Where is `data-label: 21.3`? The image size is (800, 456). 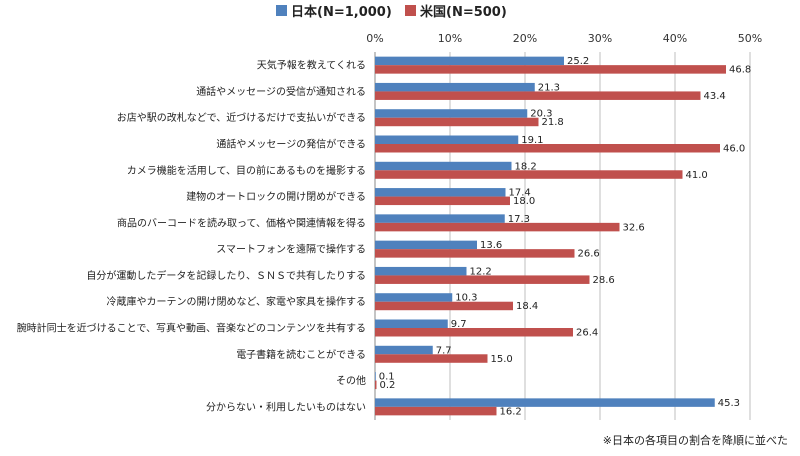
data-label: 21.3 is located at coordinates (549, 87).